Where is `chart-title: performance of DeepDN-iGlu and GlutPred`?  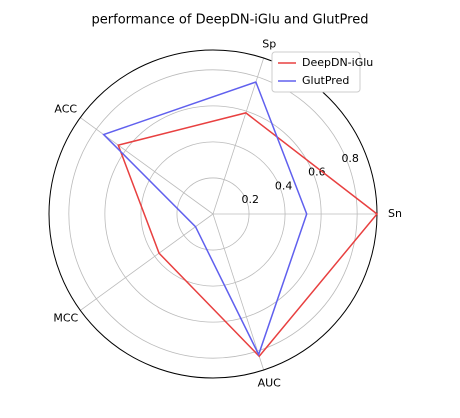
chart-title: performance of DeepDN-iGlu and GlutPred is located at coordinates (230, 20).